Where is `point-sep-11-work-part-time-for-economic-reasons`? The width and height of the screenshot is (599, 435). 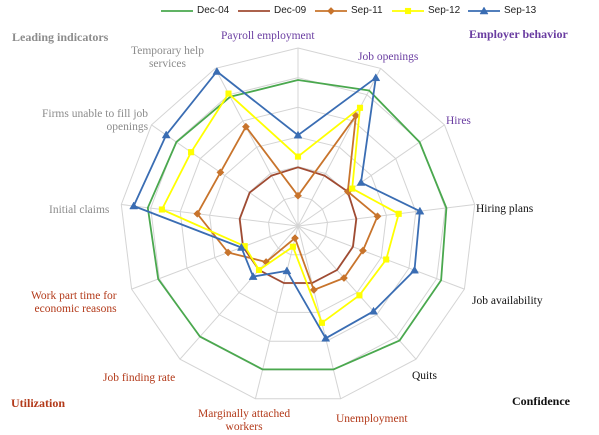
point-sep-11-work-part-time-for-economic-reasons is located at coordinates (228, 252).